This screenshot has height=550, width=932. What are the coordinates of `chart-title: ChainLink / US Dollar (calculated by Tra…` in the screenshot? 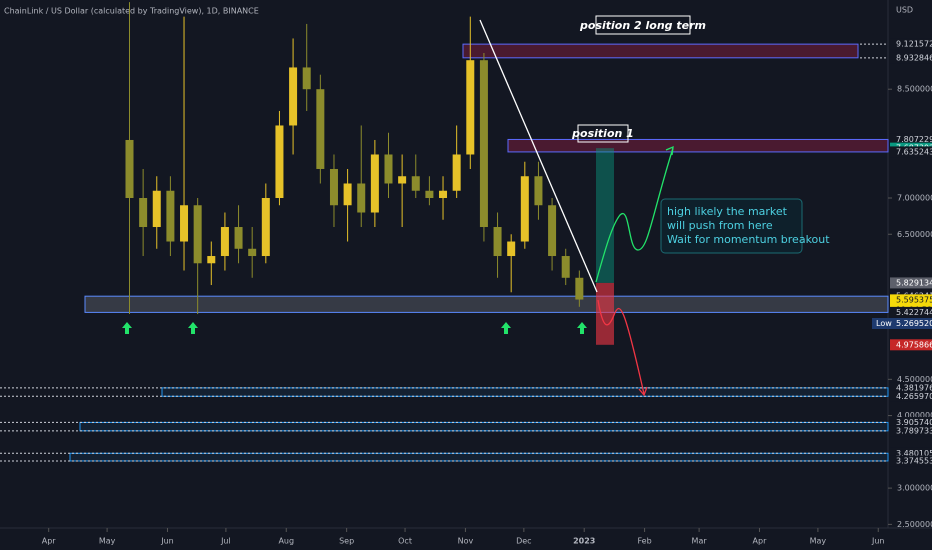 It's located at (131, 11).